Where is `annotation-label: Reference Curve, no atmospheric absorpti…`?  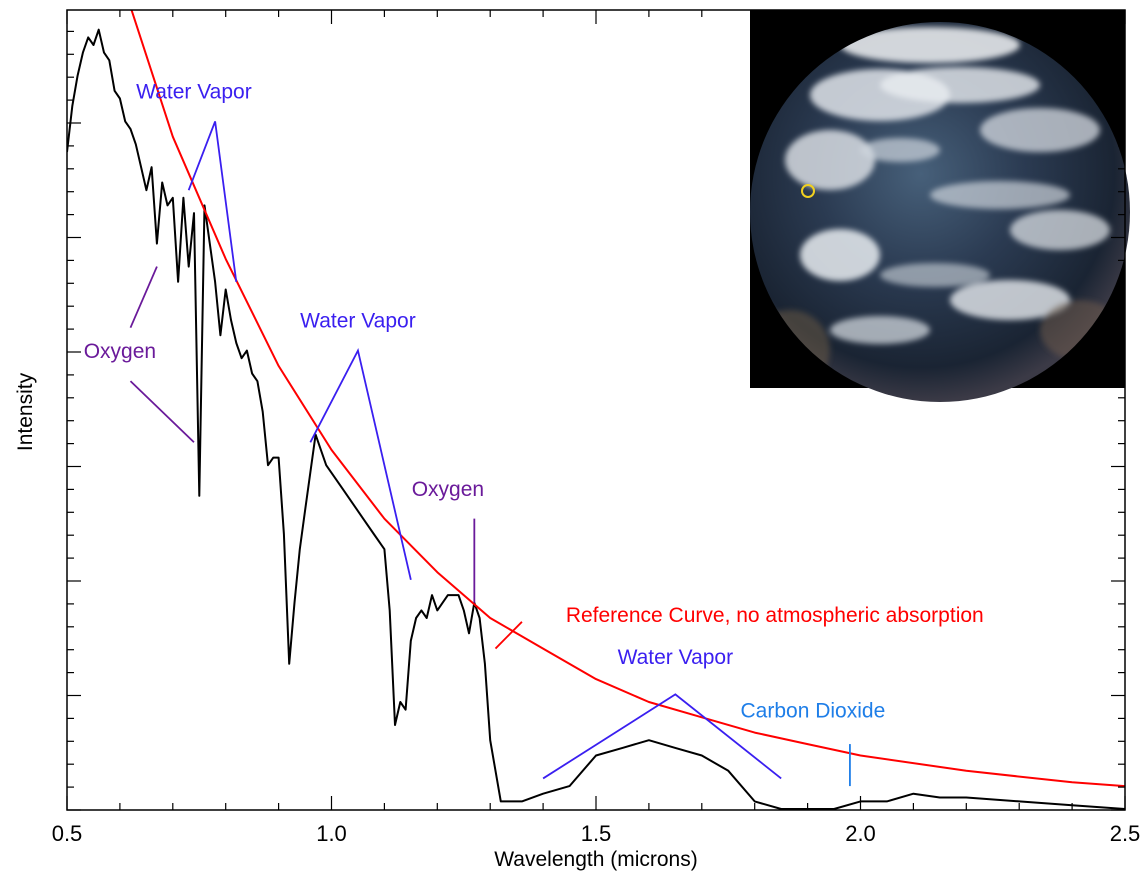 annotation-label: Reference Curve, no atmospheric absorpti… is located at coordinates (775, 615).